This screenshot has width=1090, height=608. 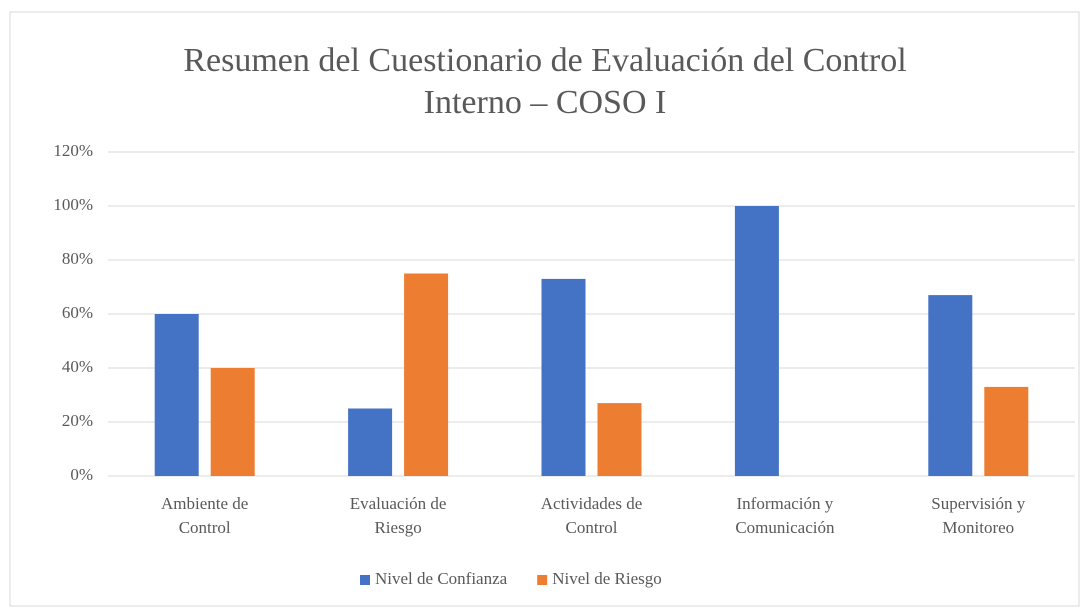 What do you see at coordinates (77, 258) in the screenshot?
I see `y-tick-label: 80%` at bounding box center [77, 258].